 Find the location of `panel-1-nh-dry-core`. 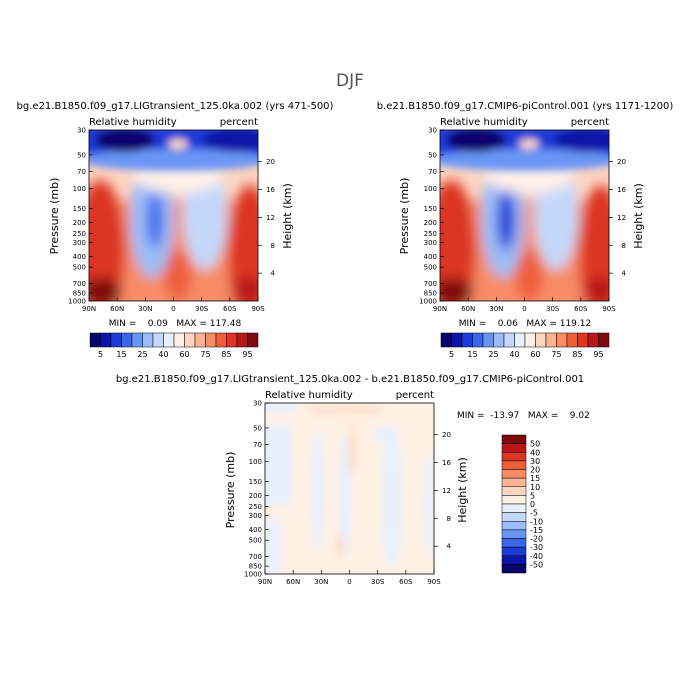

panel-1-nh-dry-core is located at coordinates (155, 220).